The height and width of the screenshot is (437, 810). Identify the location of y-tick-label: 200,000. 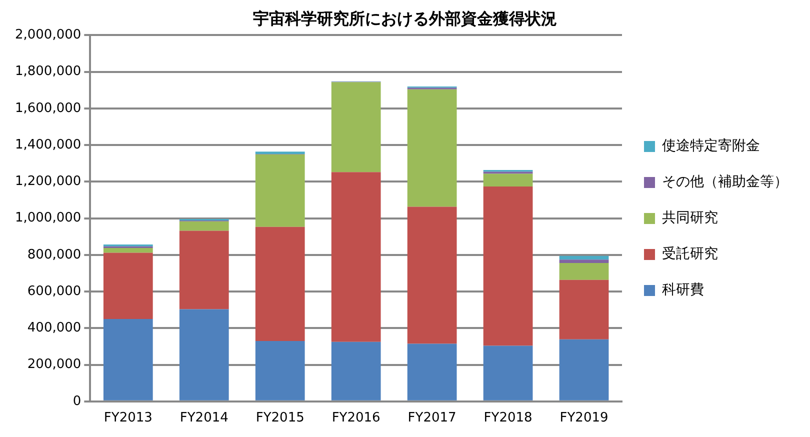
(54, 364).